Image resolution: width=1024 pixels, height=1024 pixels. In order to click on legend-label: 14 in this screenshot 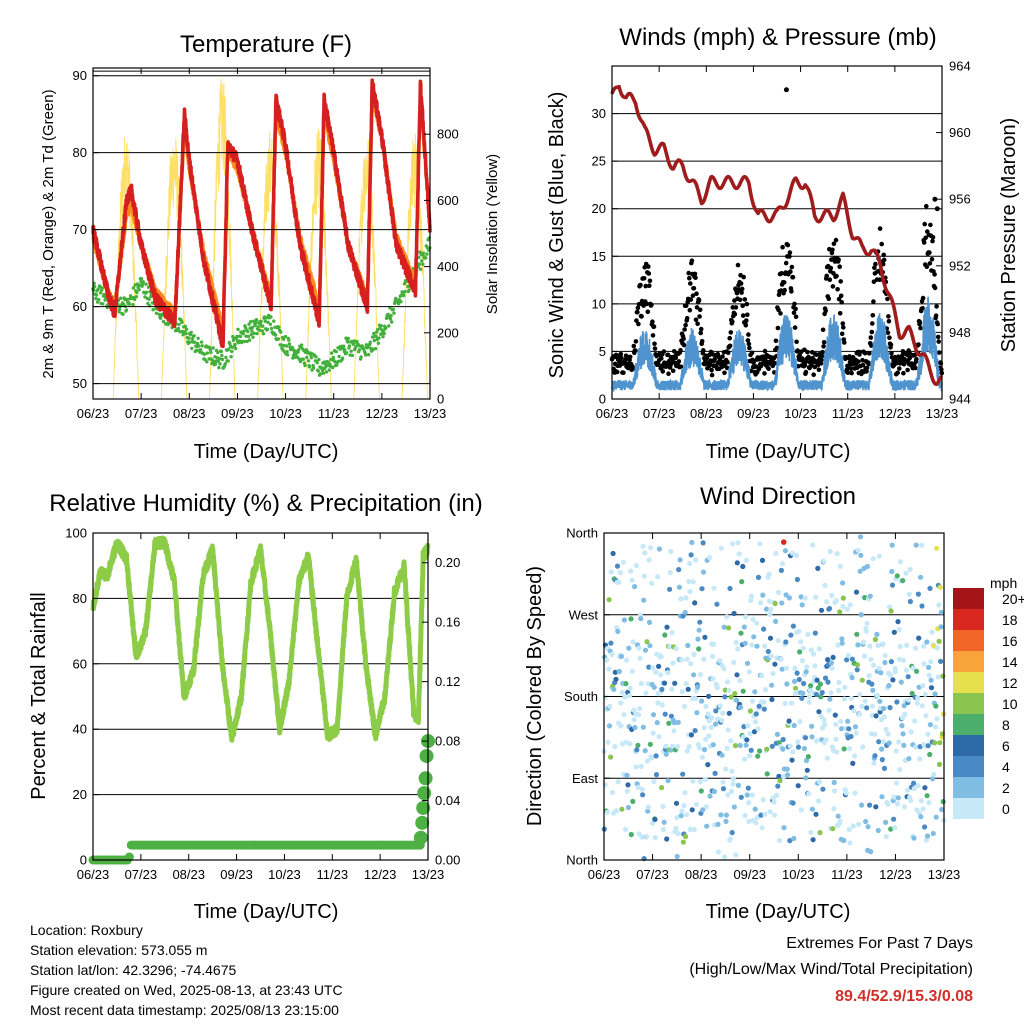, I will do `click(1010, 662)`.